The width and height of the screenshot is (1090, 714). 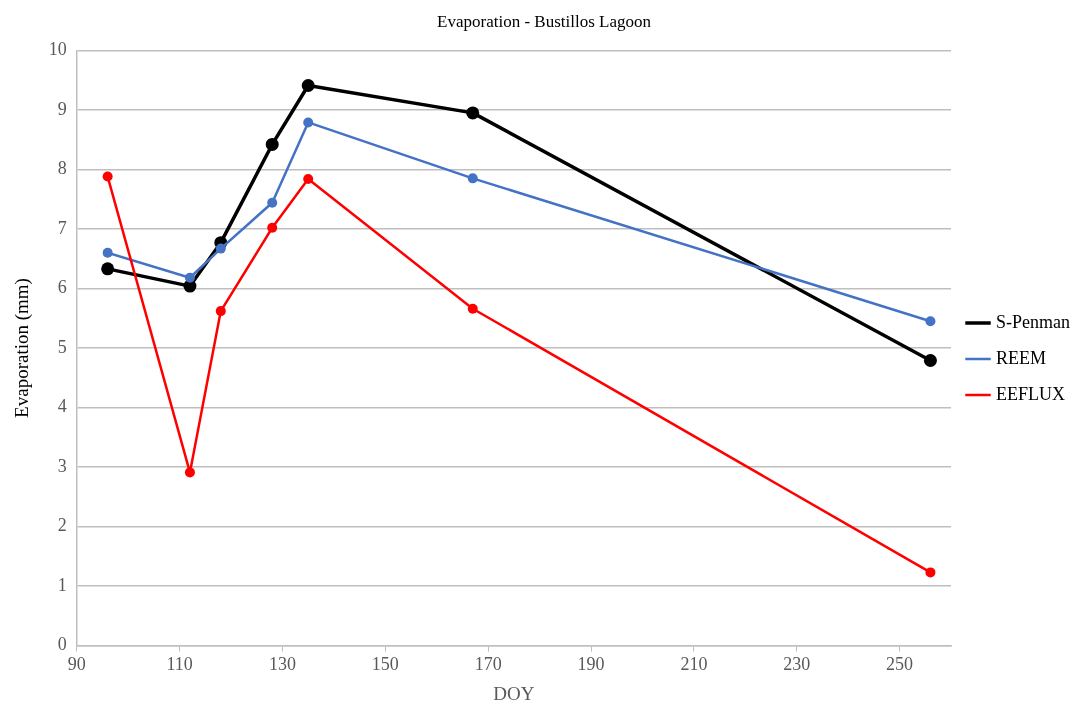 I want to click on x-tick-label: 190, so click(x=591, y=664).